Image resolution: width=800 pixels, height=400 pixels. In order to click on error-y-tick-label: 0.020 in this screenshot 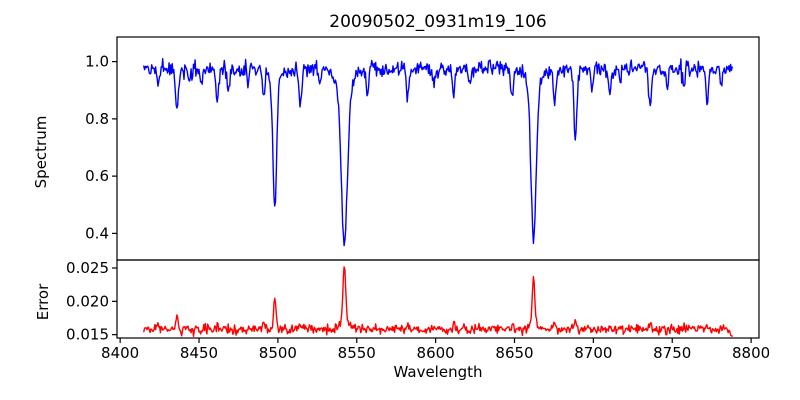, I will do `click(87, 301)`.